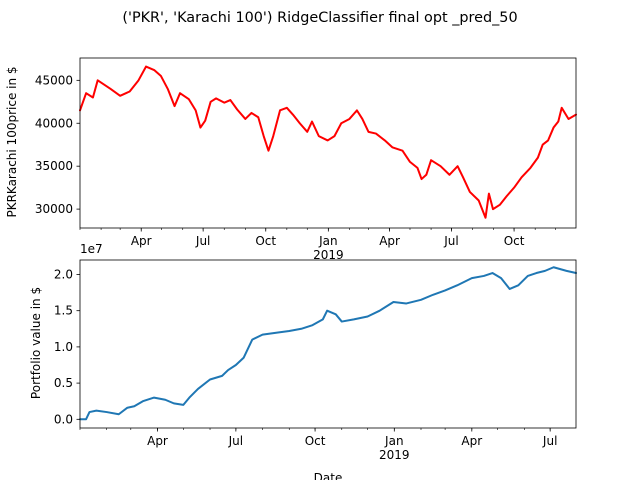 The height and width of the screenshot is (480, 640). Describe the element at coordinates (54, 123) in the screenshot. I see `price-y-tick-label-2: 40000` at that location.